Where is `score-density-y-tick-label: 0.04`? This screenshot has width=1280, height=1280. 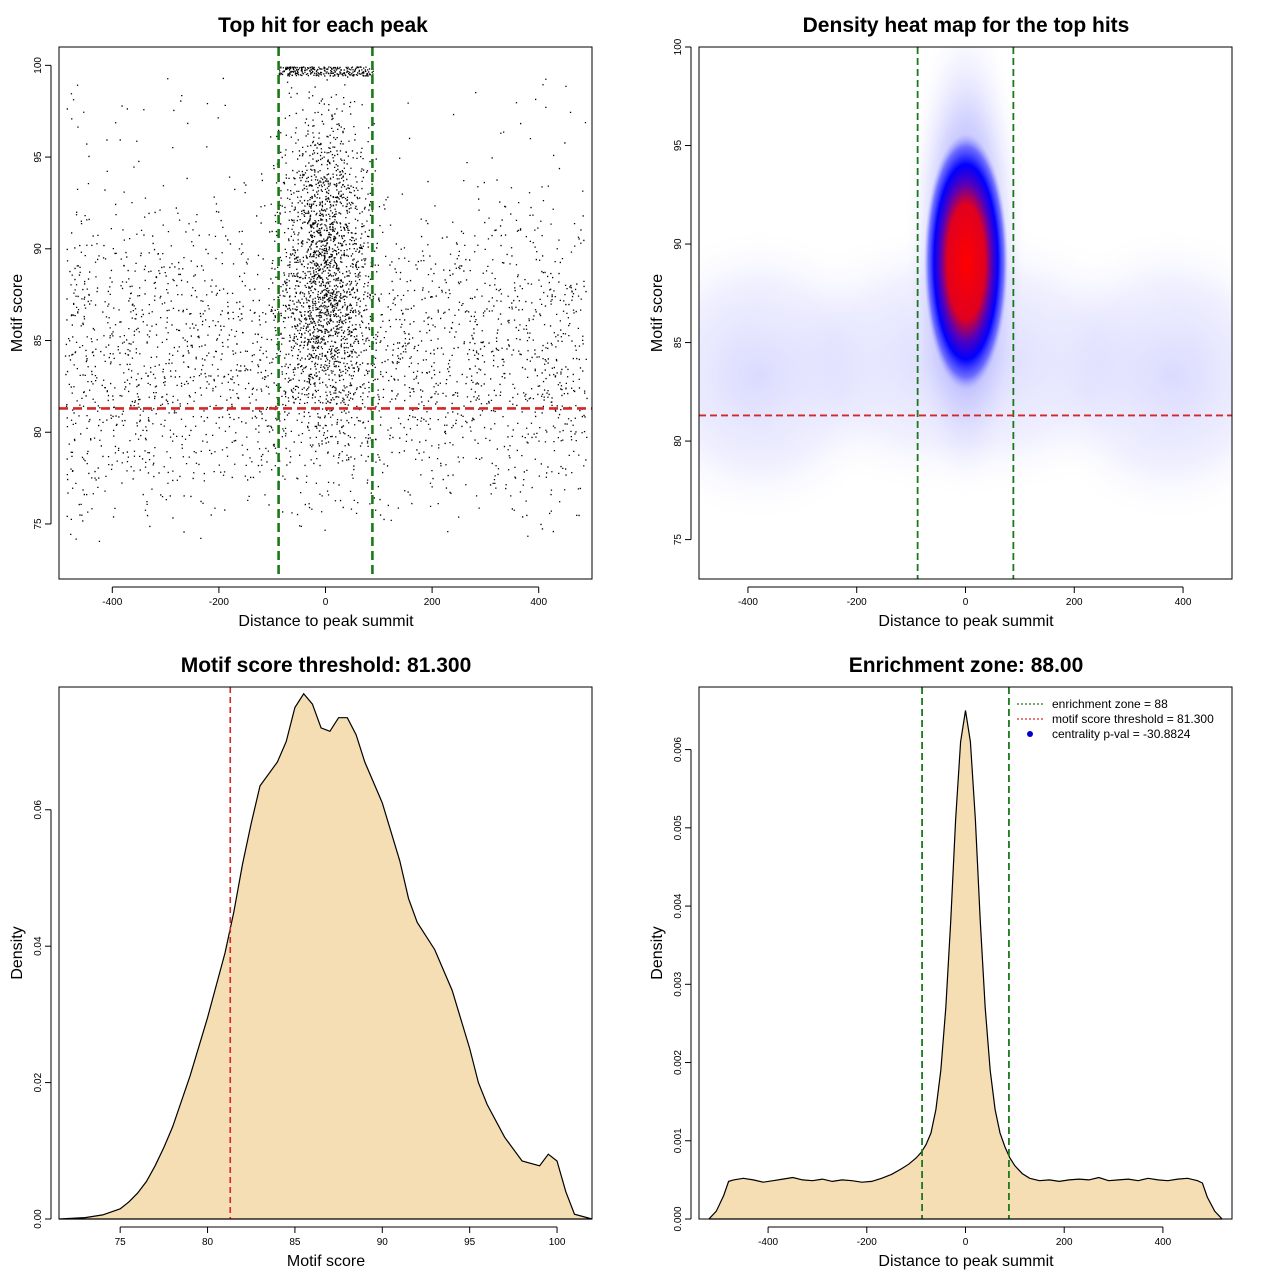
score-density-y-tick-label: 0.04 is located at coordinates (38, 946).